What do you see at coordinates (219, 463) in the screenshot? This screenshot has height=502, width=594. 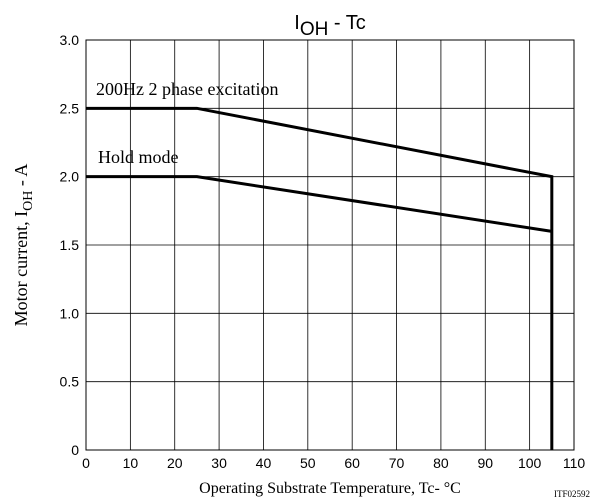 I see `x-tick-label-3: 30` at bounding box center [219, 463].